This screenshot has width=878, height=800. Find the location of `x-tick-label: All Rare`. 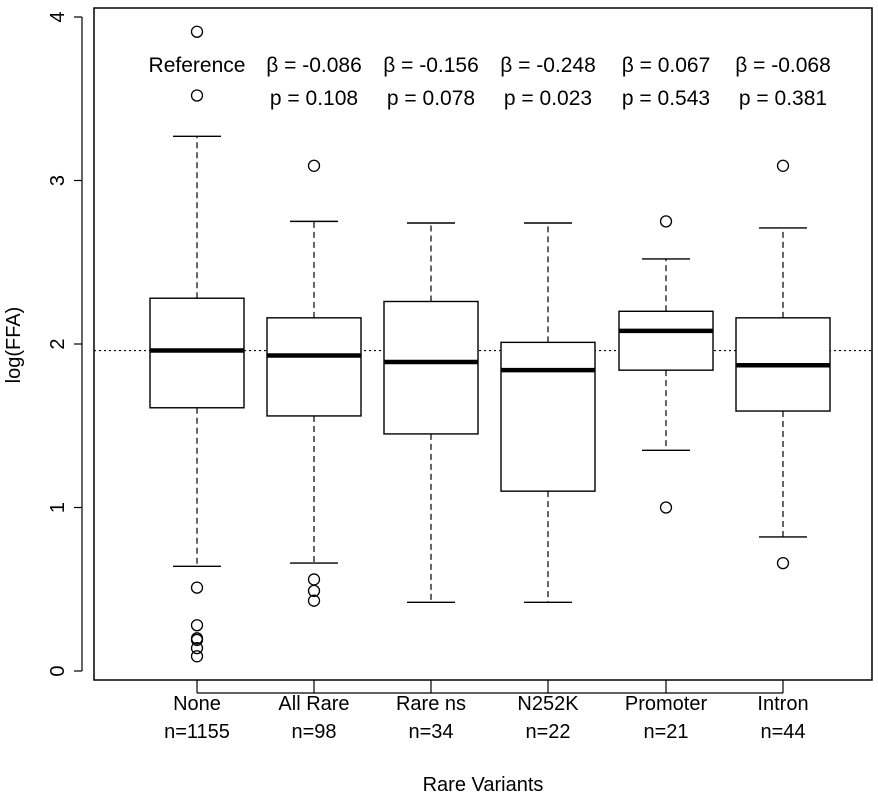

x-tick-label: All Rare is located at coordinates (313, 704).